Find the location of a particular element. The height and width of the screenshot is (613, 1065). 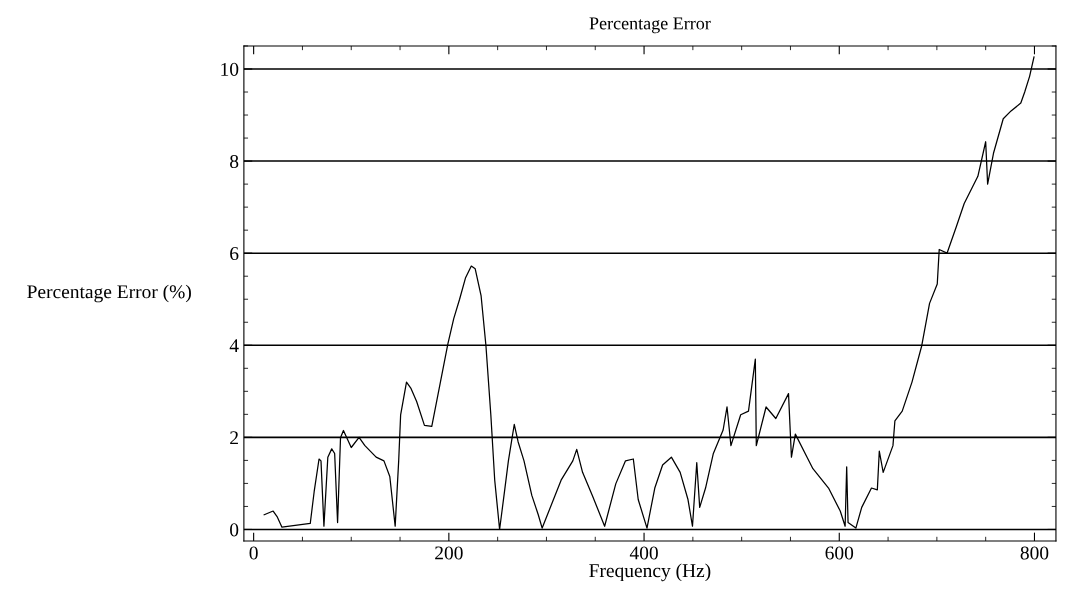

x-tick-label: 200 is located at coordinates (449, 553).